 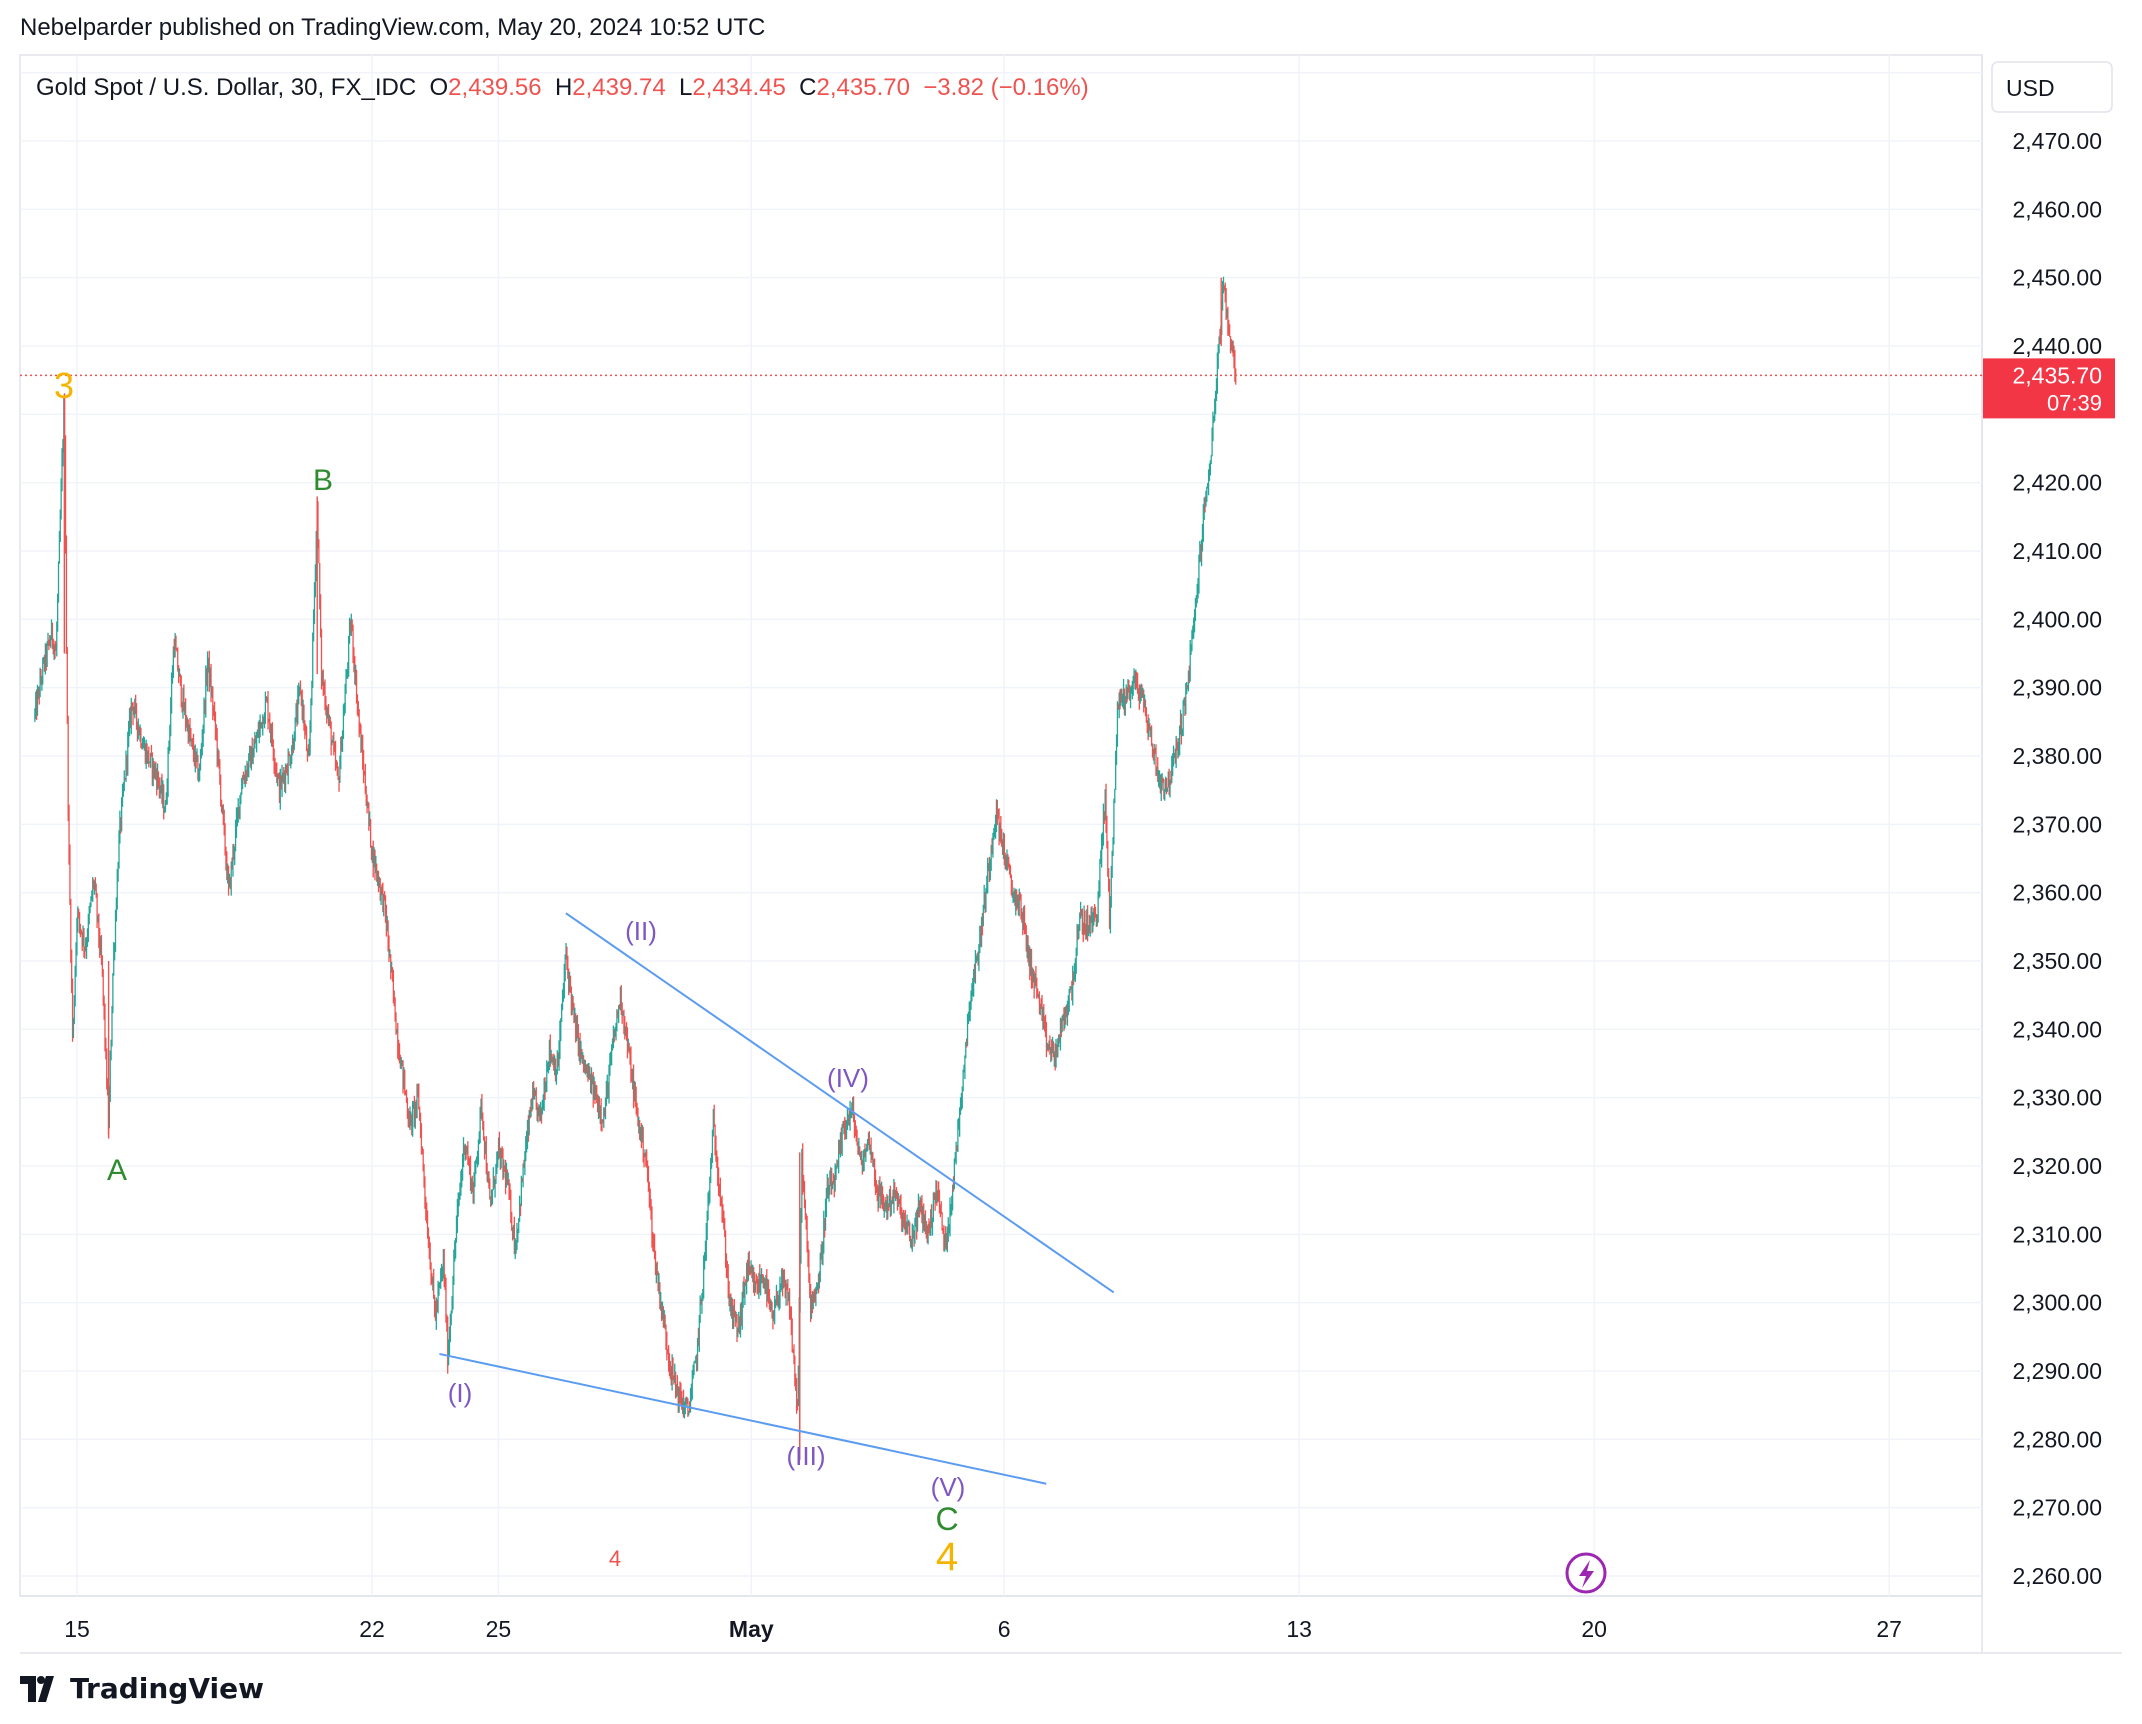 I want to click on wave-label-a: A, so click(x=117, y=1170).